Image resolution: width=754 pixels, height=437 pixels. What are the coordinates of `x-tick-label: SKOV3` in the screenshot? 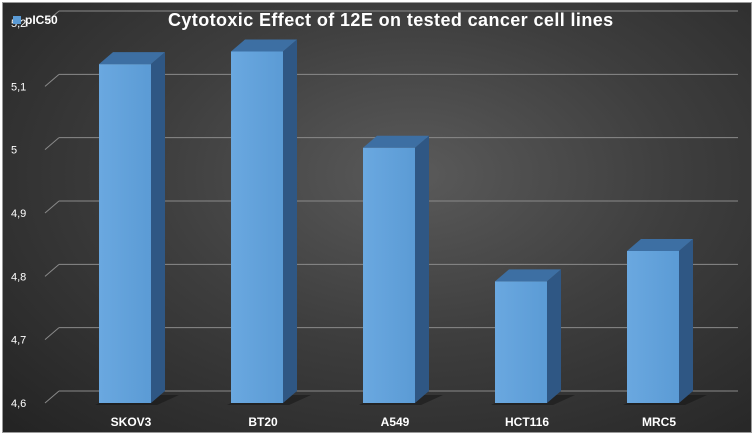 It's located at (131, 422).